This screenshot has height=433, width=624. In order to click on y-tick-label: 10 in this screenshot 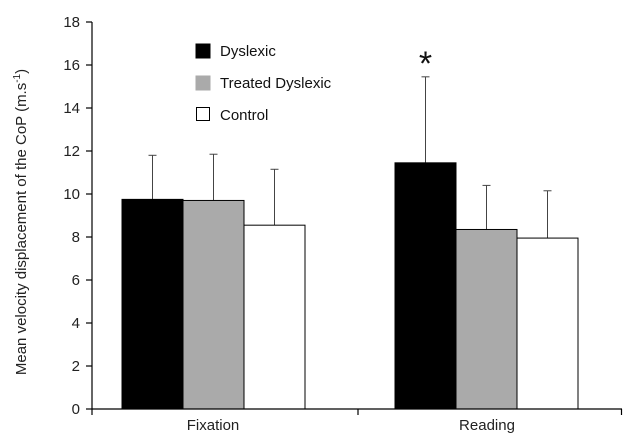, I will do `click(71, 194)`.